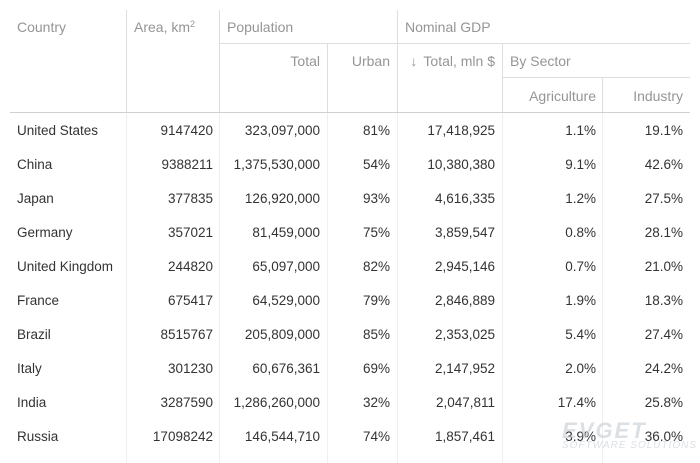  I want to click on cell-agriculture: 9.1%, so click(580, 164).